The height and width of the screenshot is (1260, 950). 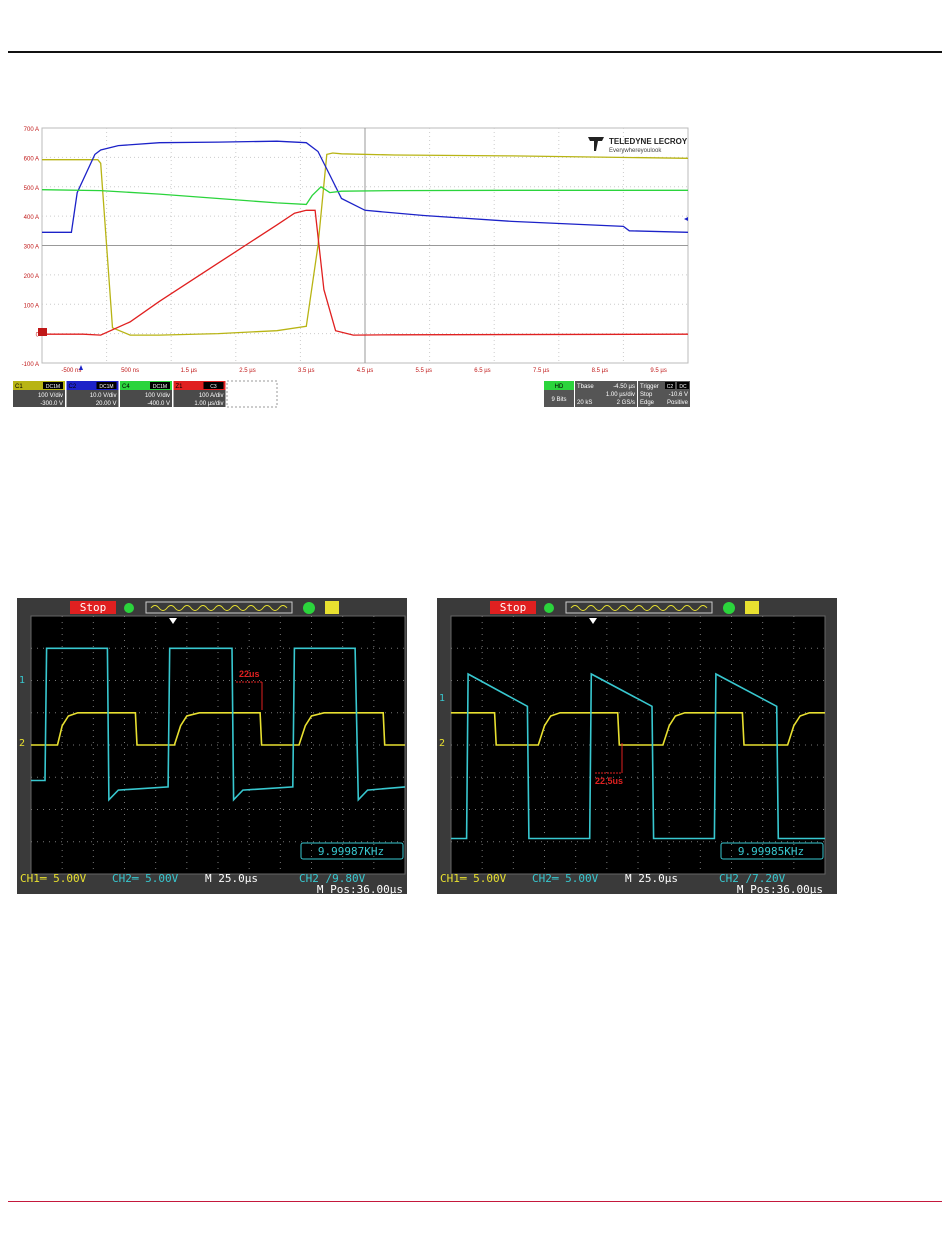 I want to click on y-tick-label: 0, so click(x=38, y=336).